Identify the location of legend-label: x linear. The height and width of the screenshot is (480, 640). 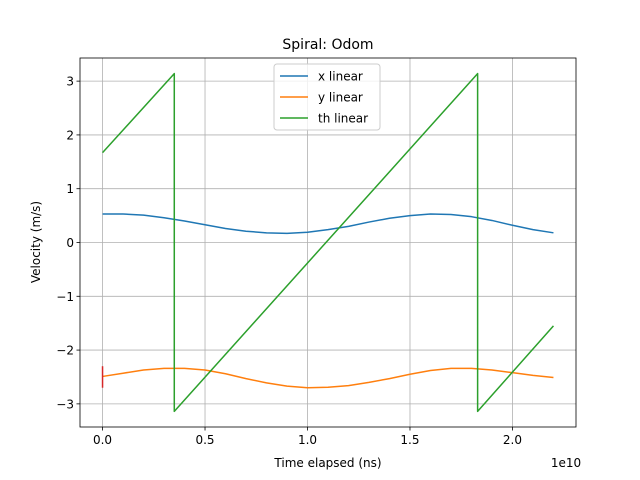
(340, 77).